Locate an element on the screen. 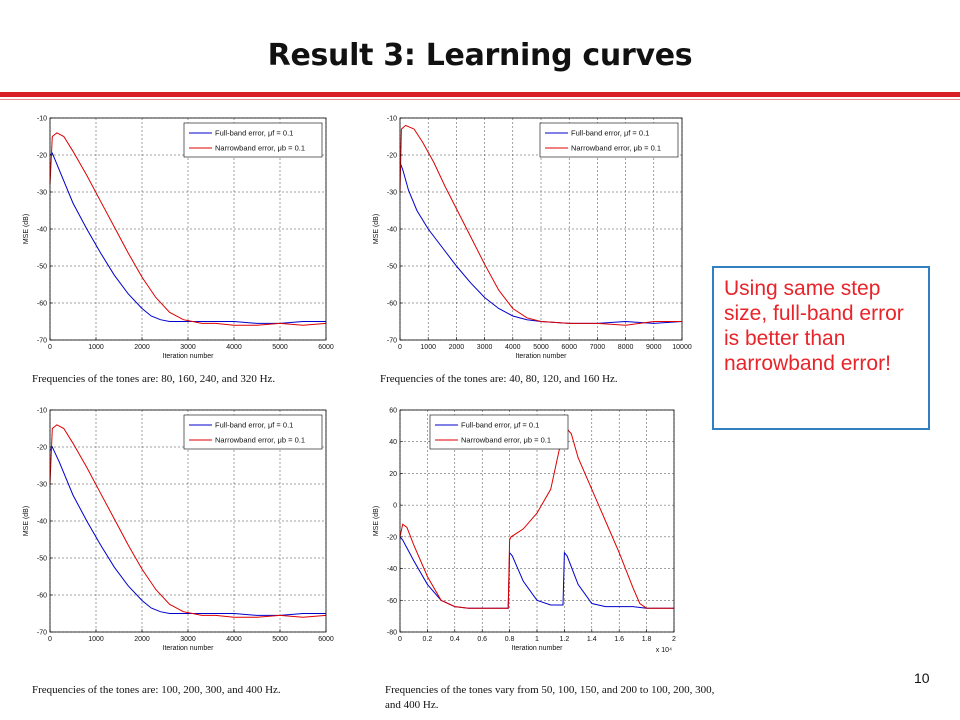 The image size is (960, 720). x-tick-label: 0.2 is located at coordinates (428, 639).